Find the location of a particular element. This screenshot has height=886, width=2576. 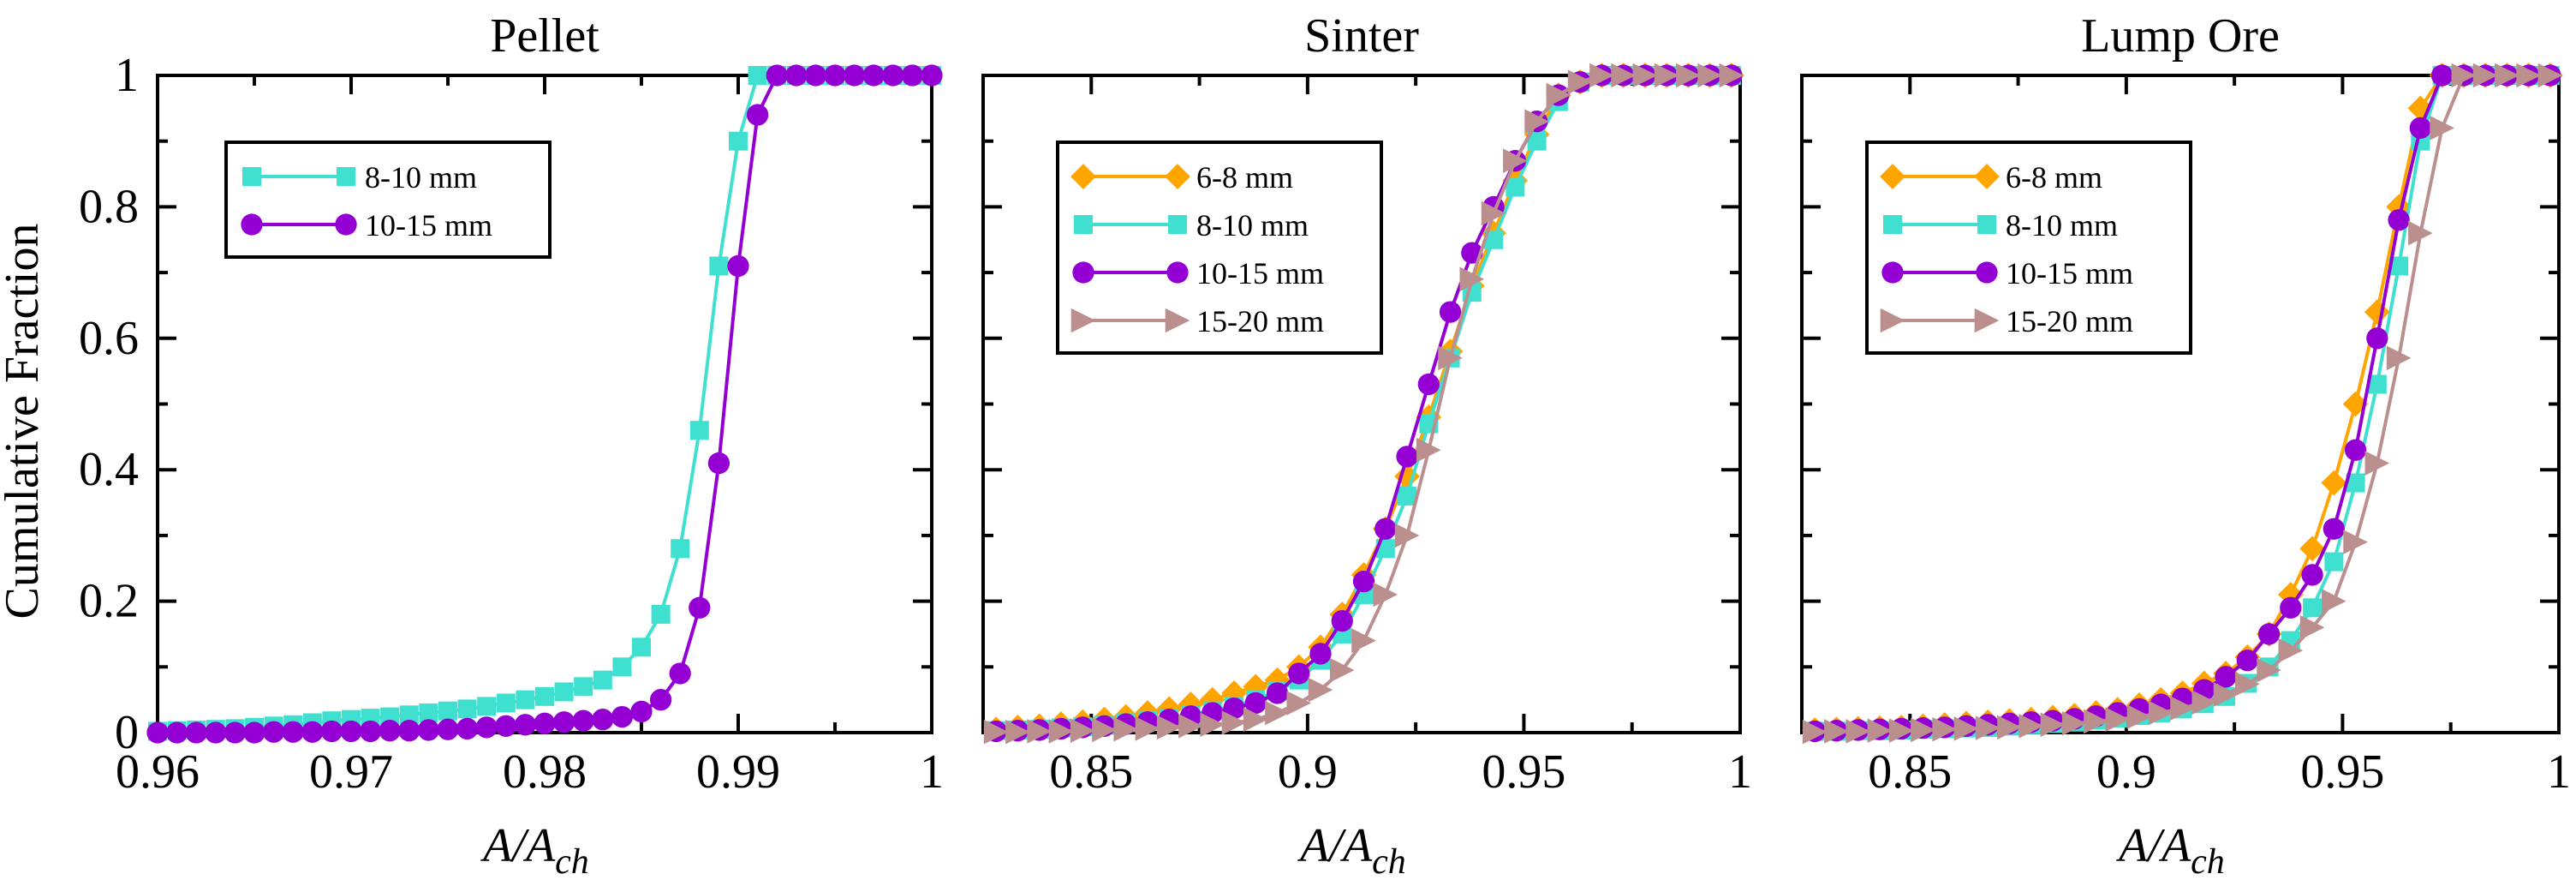

panel-lump-ore-series-6-8-mm-point is located at coordinates (2312, 549).